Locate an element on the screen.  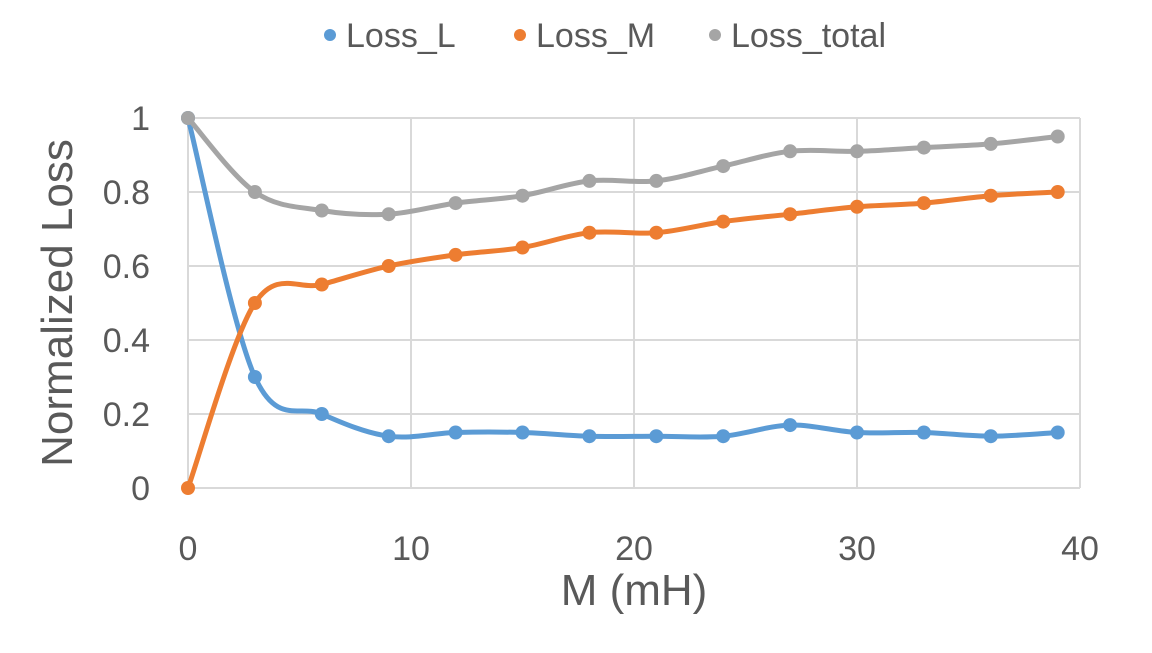
y-tick-label: 0.8 is located at coordinates (126, 193).